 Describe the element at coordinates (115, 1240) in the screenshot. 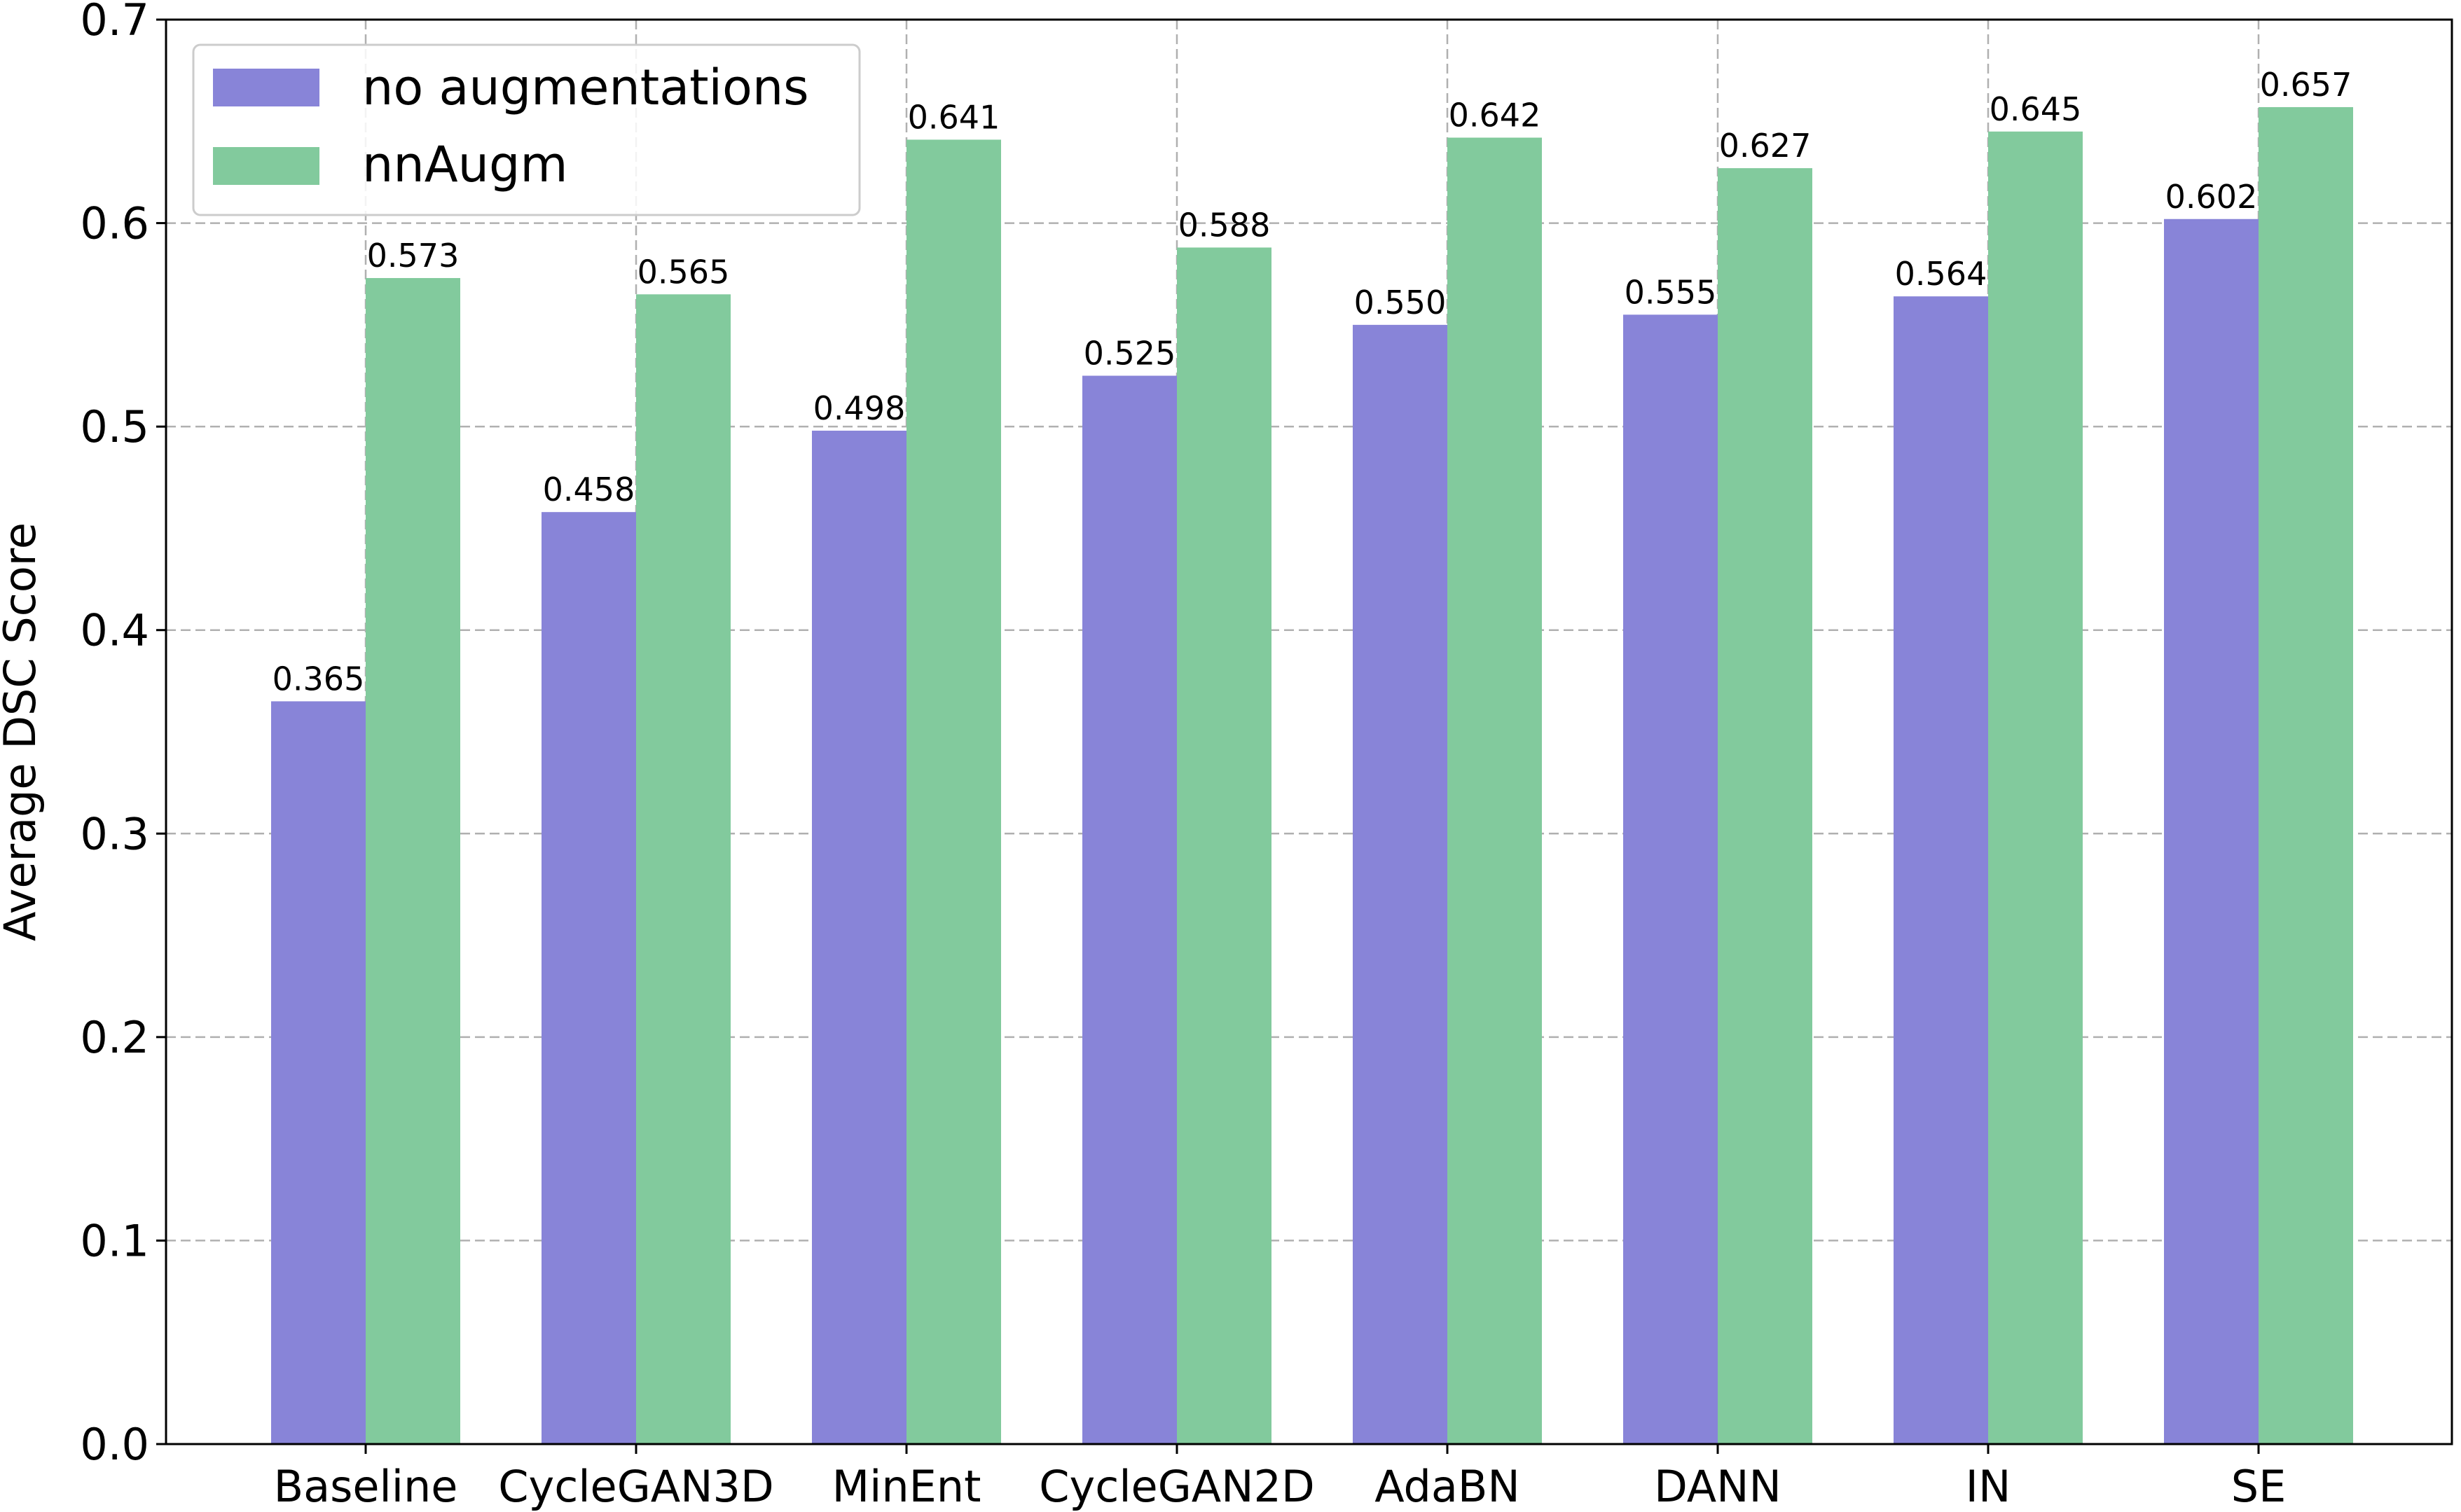

I see `y-tick-label: 0.1` at that location.